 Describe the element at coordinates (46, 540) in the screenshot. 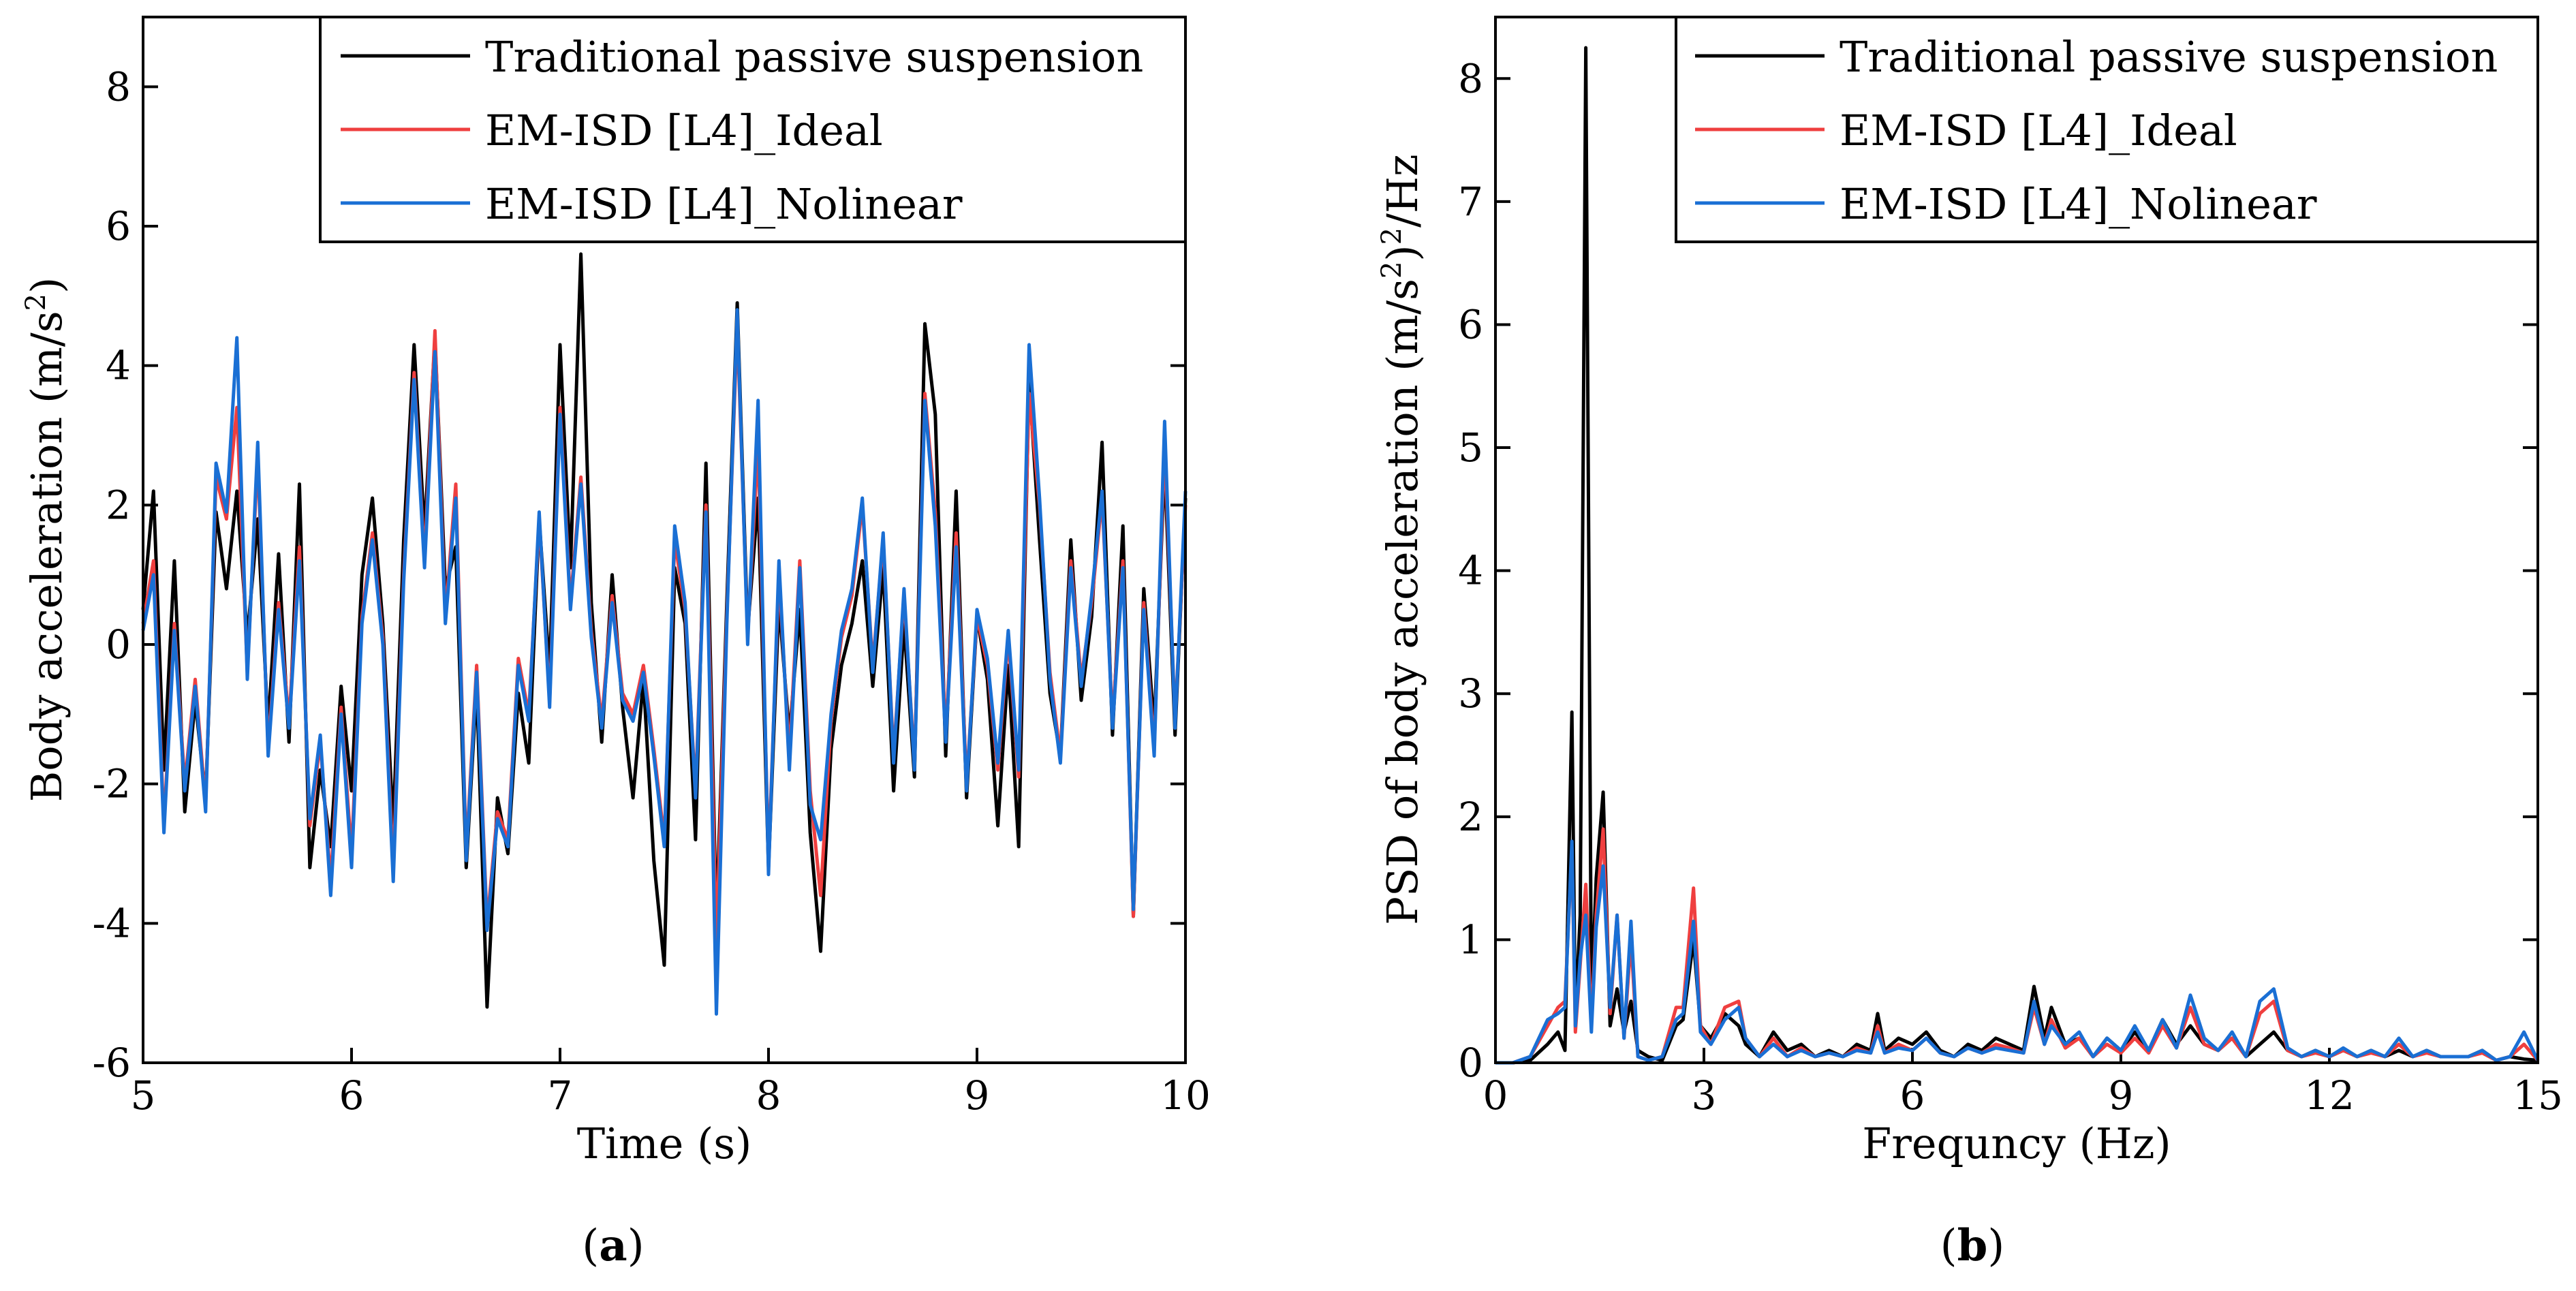

I see `panel-a-y-axis-label: Body acceleration (m/s2)` at that location.